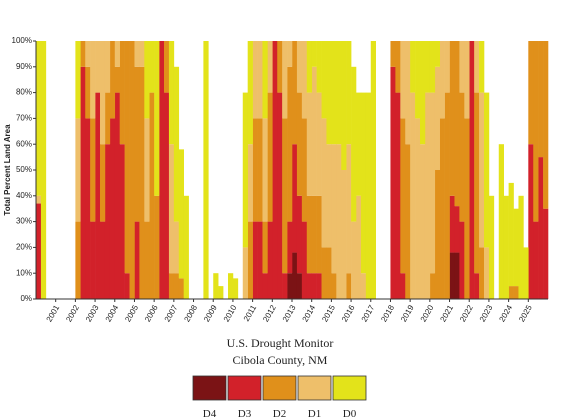  I want to click on legend-label: D1, so click(314, 414).